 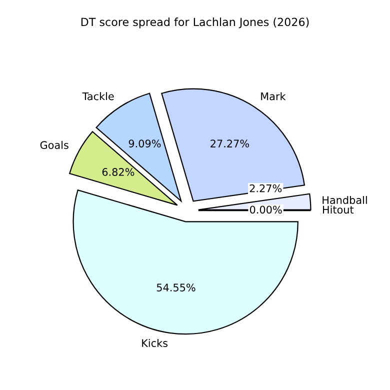 What do you see at coordinates (266, 188) in the screenshot?
I see `data-label: 2.27%` at bounding box center [266, 188].